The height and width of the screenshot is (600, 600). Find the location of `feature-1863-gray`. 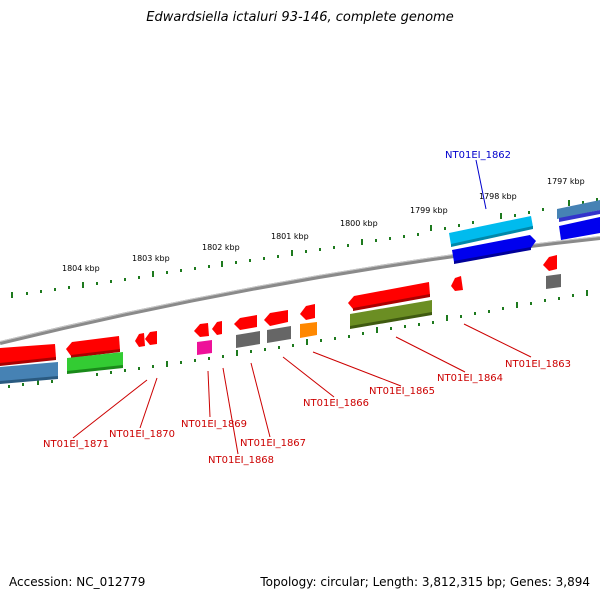

feature-1863-gray is located at coordinates (553, 281).